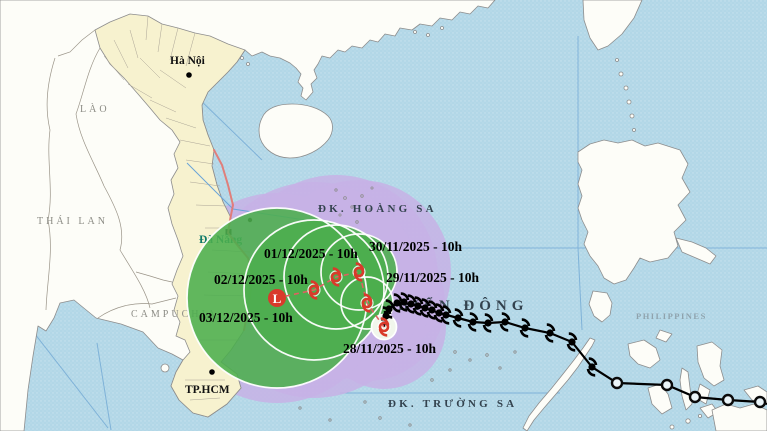  I want to click on country-label-thailand: THÁI LAN, so click(72, 221).